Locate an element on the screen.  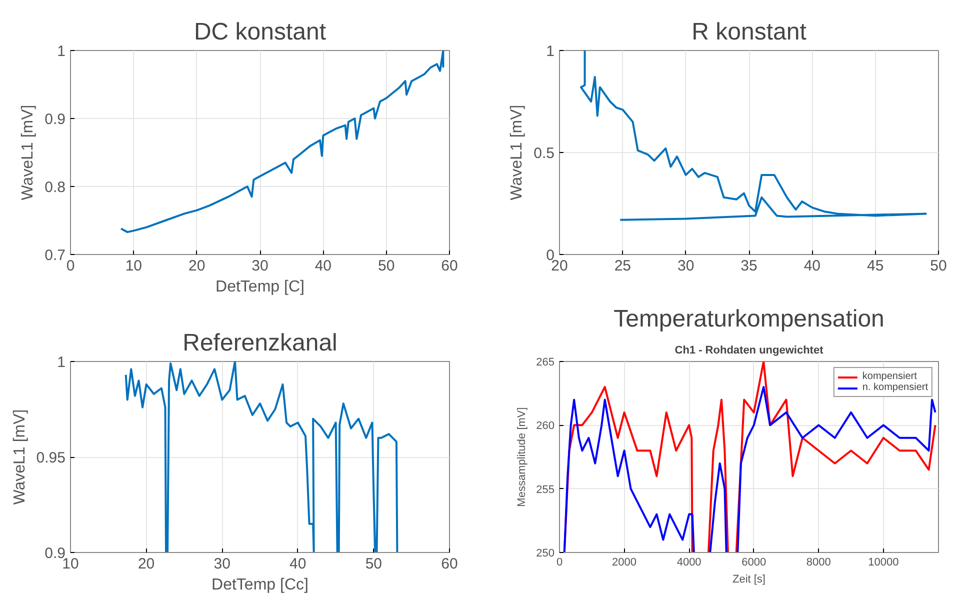
y-tick-label: 0.9 is located at coordinates (55, 119).